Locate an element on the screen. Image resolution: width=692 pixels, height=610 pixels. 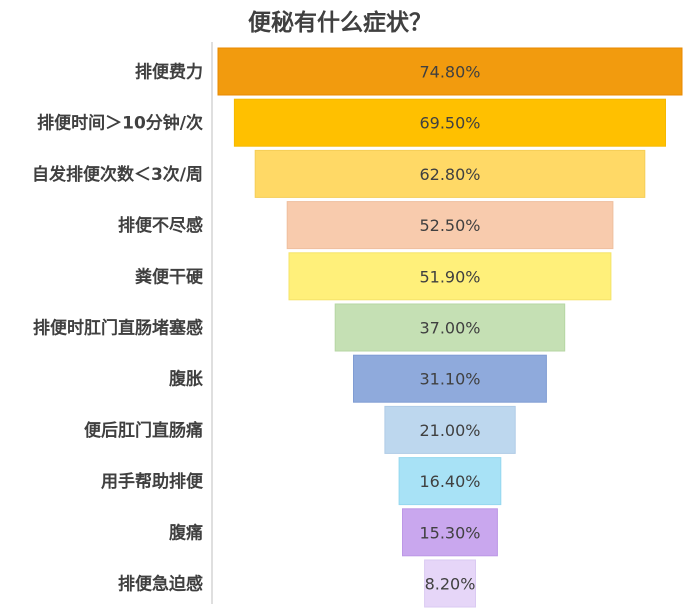
bar-value-label: 21.00% is located at coordinates (449, 430).